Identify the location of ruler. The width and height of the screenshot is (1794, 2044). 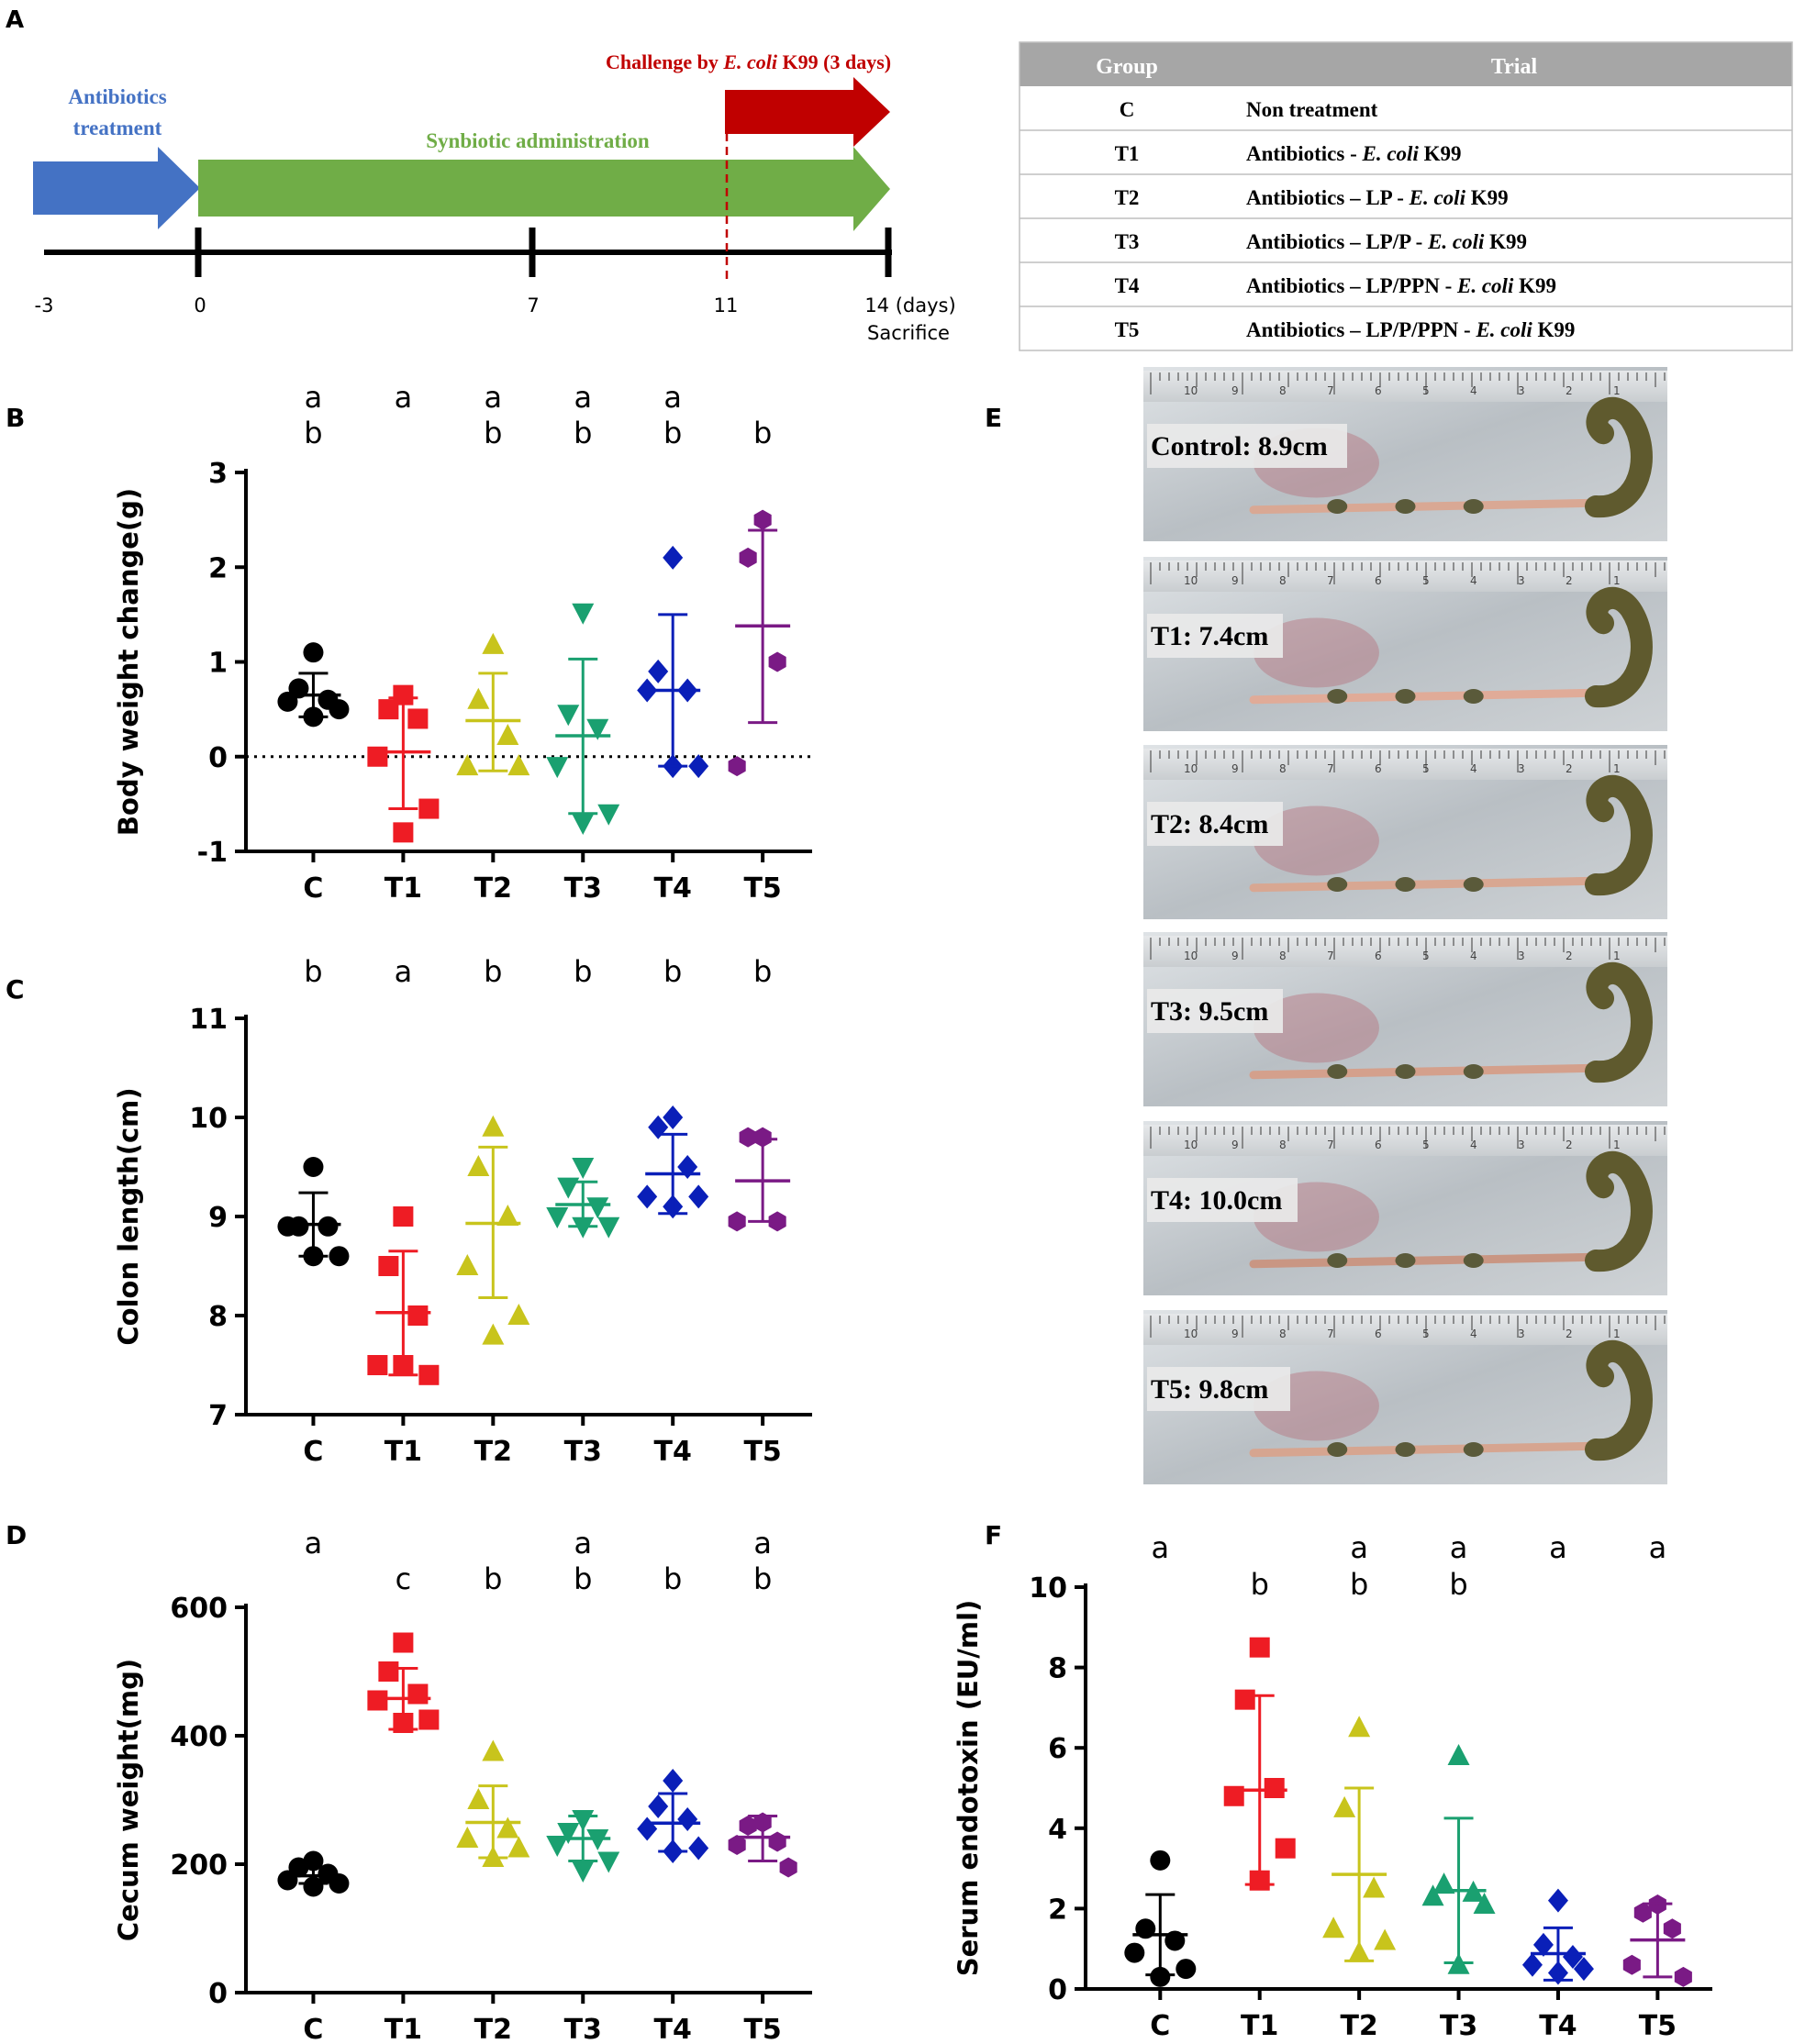
(1405, 1141).